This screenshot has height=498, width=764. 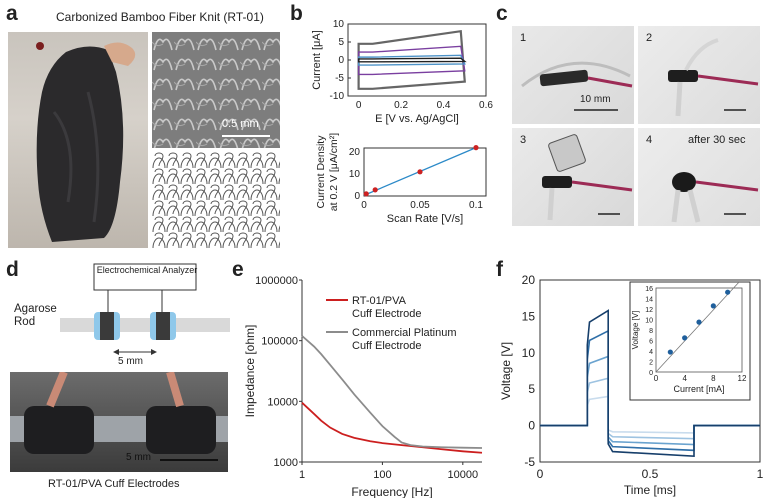 I want to click on cv-ytick: -5, so click(x=339, y=78).